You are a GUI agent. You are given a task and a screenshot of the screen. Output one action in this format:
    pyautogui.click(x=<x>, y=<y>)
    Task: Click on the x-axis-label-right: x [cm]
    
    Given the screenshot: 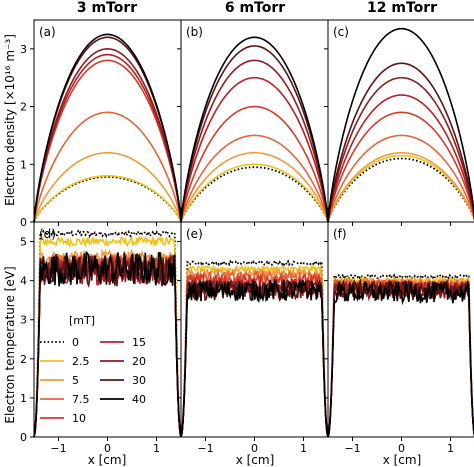 What is the action you would take?
    pyautogui.click(x=402, y=460)
    